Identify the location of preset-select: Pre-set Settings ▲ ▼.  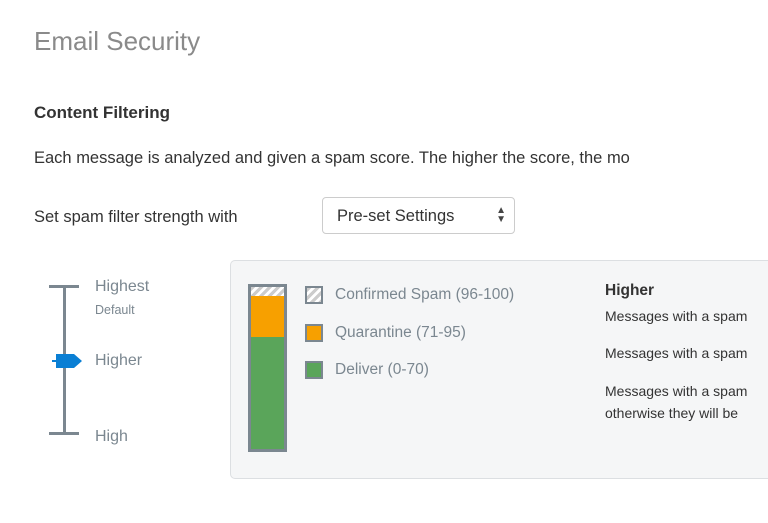
(418, 215).